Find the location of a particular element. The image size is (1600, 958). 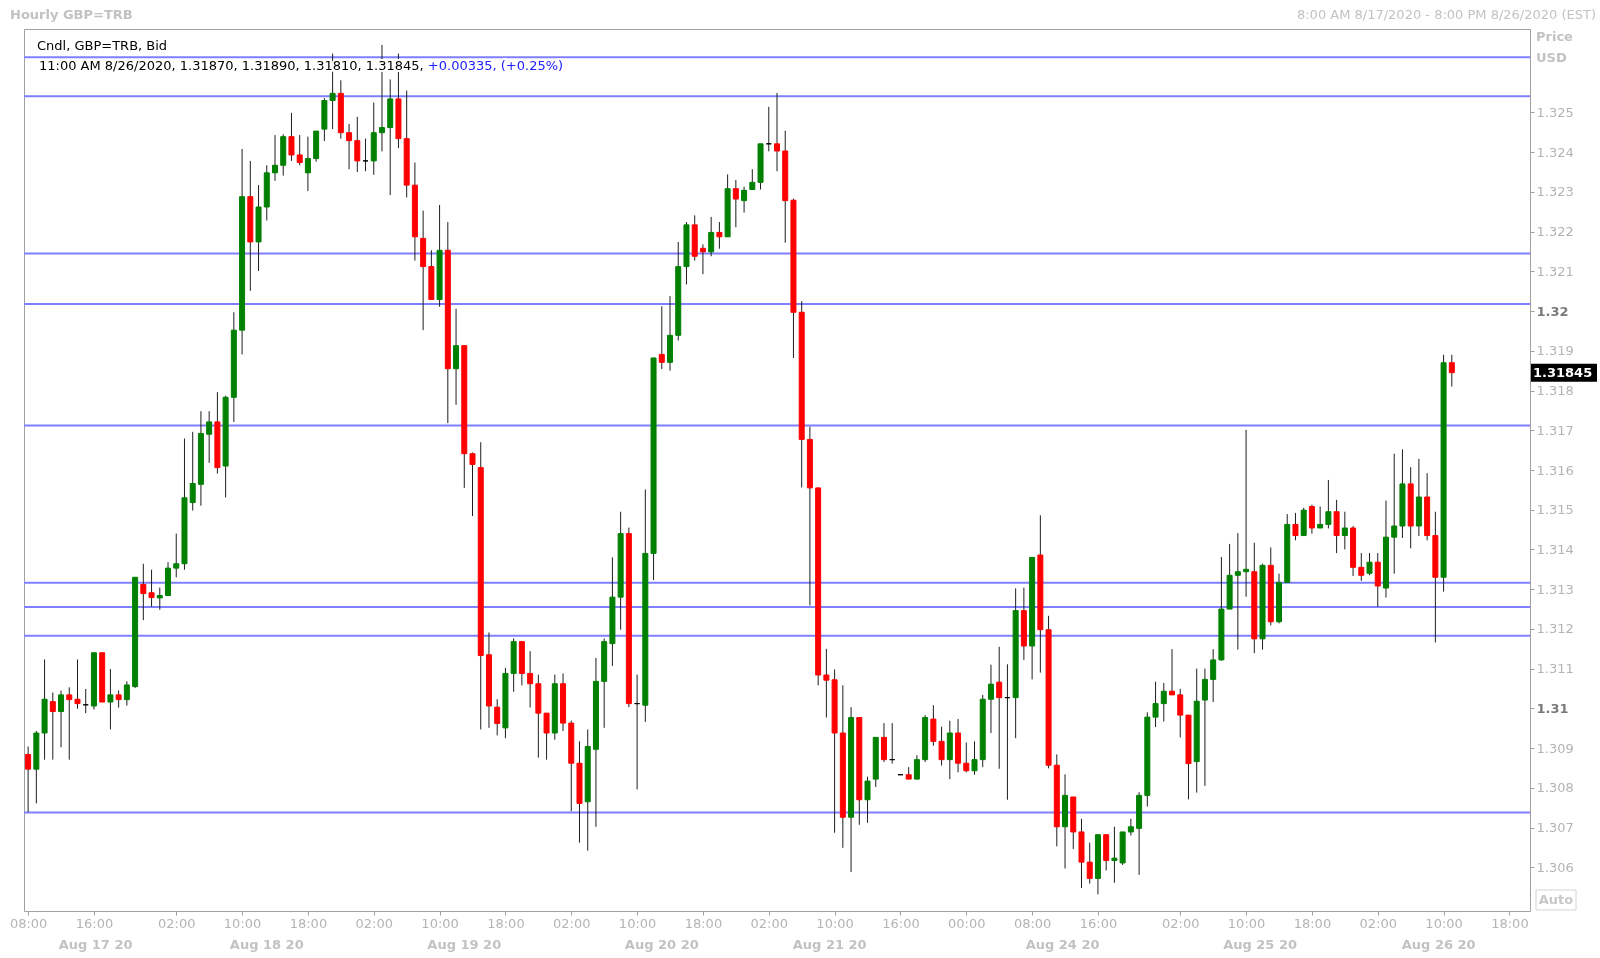

y-tick-label: 1.321 is located at coordinates (1555, 271).